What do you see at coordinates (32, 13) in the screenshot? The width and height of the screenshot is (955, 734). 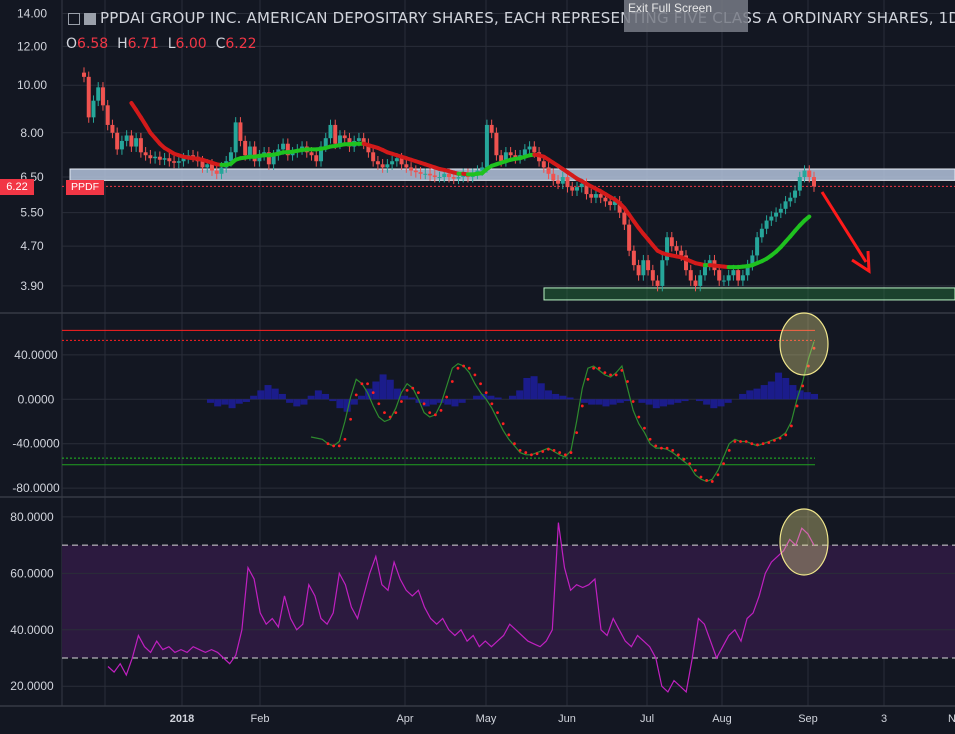 I see `price-tick-0: 14.00` at bounding box center [32, 13].